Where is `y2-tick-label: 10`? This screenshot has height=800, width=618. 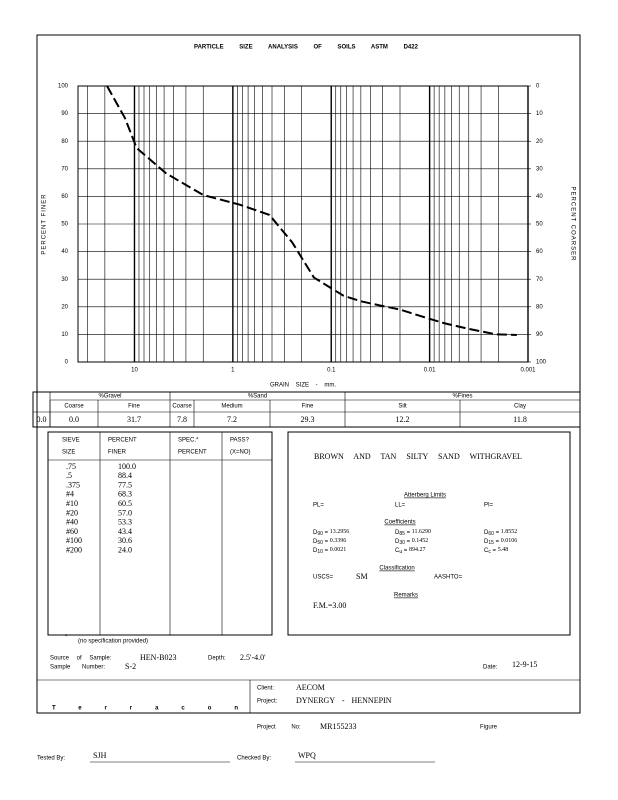 y2-tick-label: 10 is located at coordinates (539, 114).